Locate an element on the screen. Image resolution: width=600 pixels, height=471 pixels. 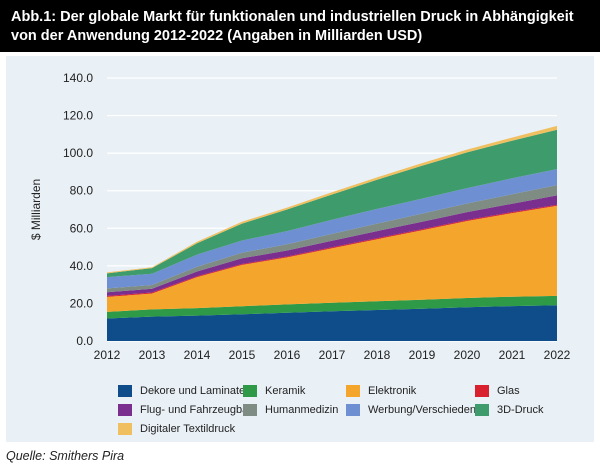
y-tick-label: 20.0 is located at coordinates (82, 303).